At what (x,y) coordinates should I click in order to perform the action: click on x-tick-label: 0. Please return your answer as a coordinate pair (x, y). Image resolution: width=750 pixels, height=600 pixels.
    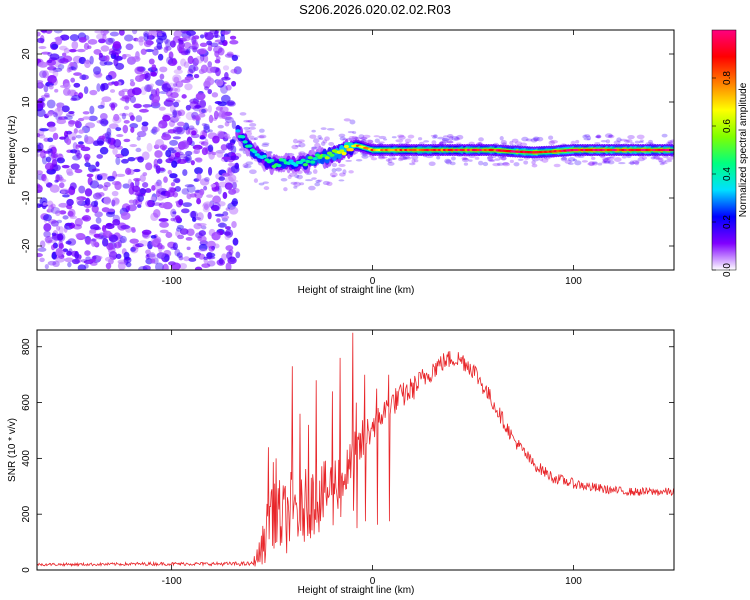
    Looking at the image, I should click on (373, 281).